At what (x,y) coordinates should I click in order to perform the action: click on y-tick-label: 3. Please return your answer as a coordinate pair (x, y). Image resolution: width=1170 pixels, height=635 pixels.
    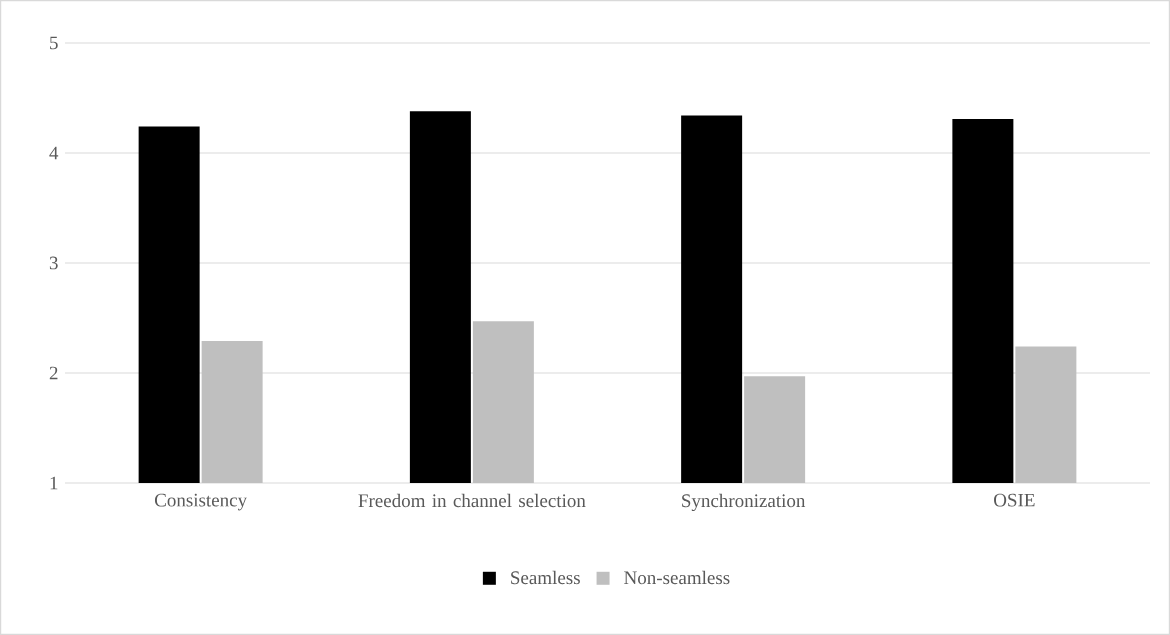
    Looking at the image, I should click on (53, 263).